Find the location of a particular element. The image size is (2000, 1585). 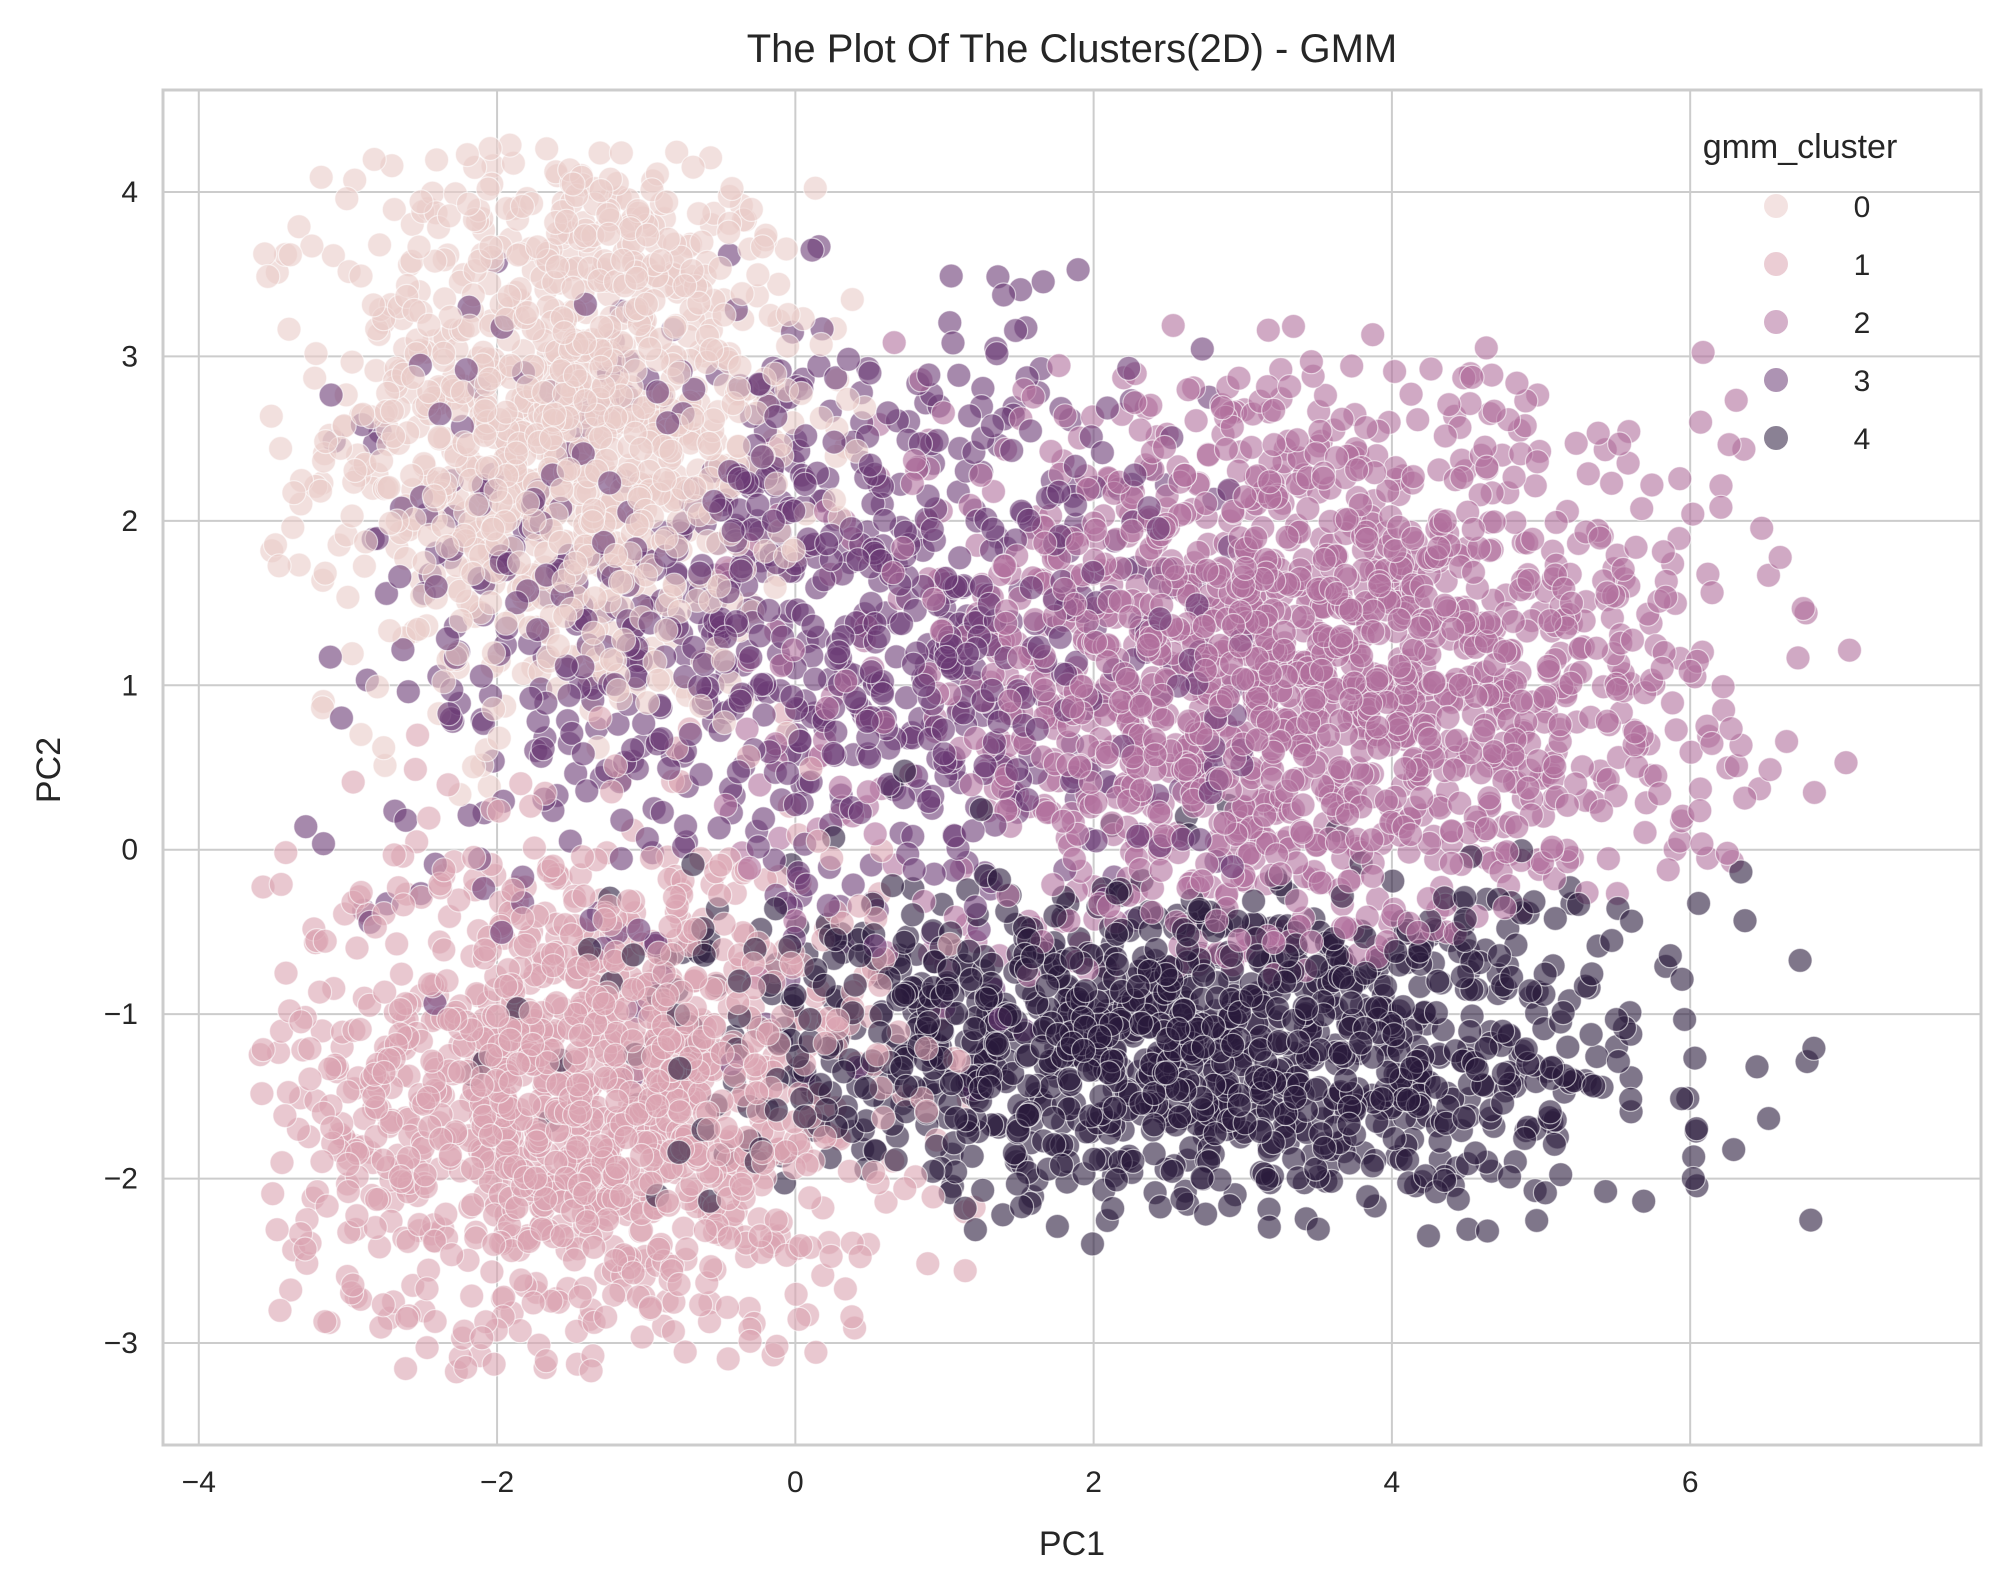

chart-title: The Plot Of The Clusters(2D) - GMM is located at coordinates (1072, 49).